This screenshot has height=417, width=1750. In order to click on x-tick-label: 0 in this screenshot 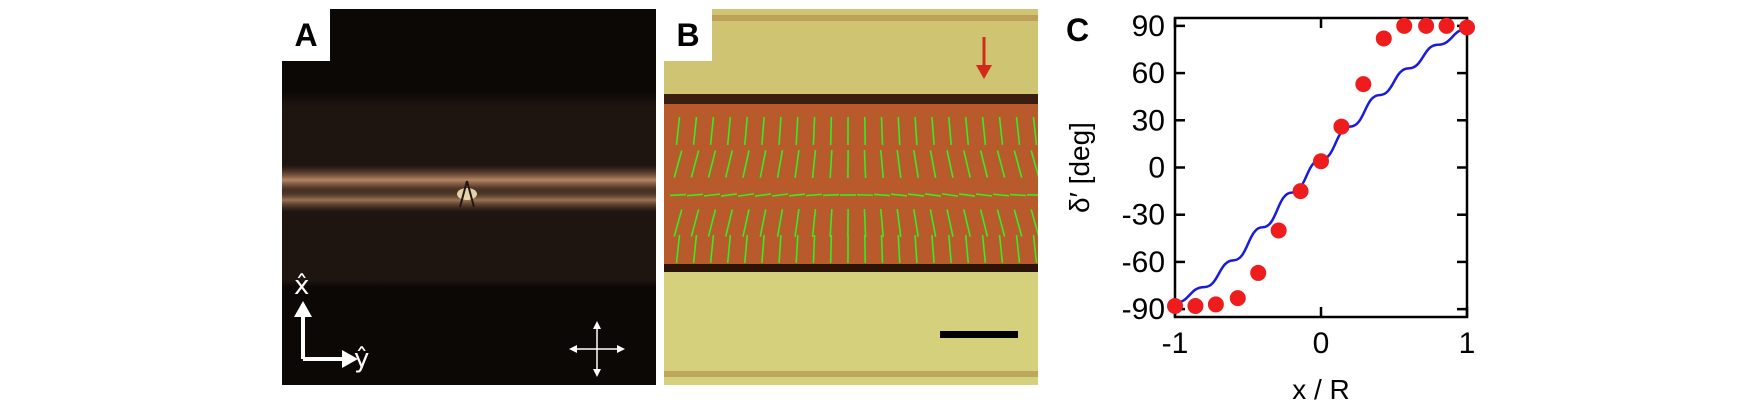, I will do `click(1321, 343)`.